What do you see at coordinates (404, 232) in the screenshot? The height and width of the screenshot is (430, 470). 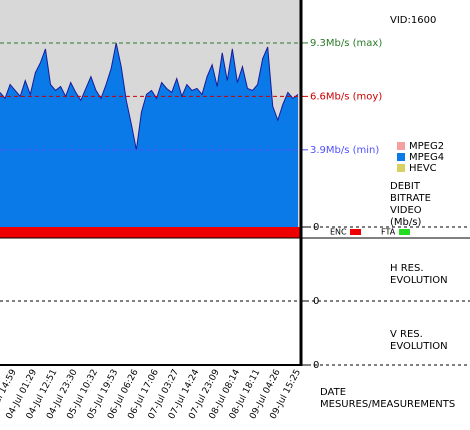 I see `fta-swatch` at bounding box center [404, 232].